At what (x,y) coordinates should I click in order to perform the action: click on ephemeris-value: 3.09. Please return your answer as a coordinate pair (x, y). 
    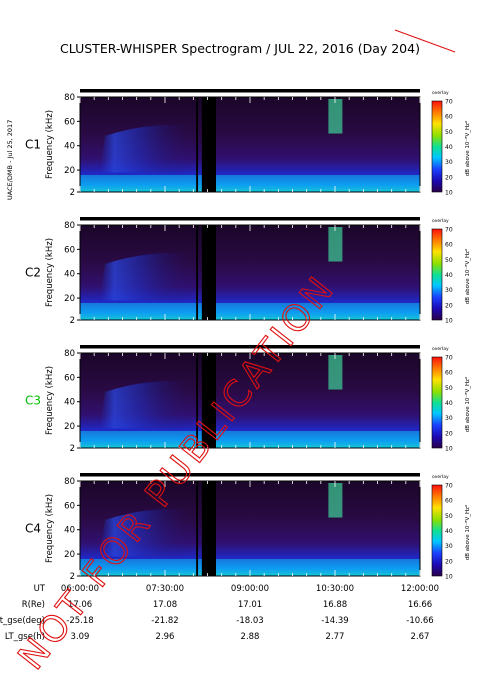
    Looking at the image, I should click on (80, 637).